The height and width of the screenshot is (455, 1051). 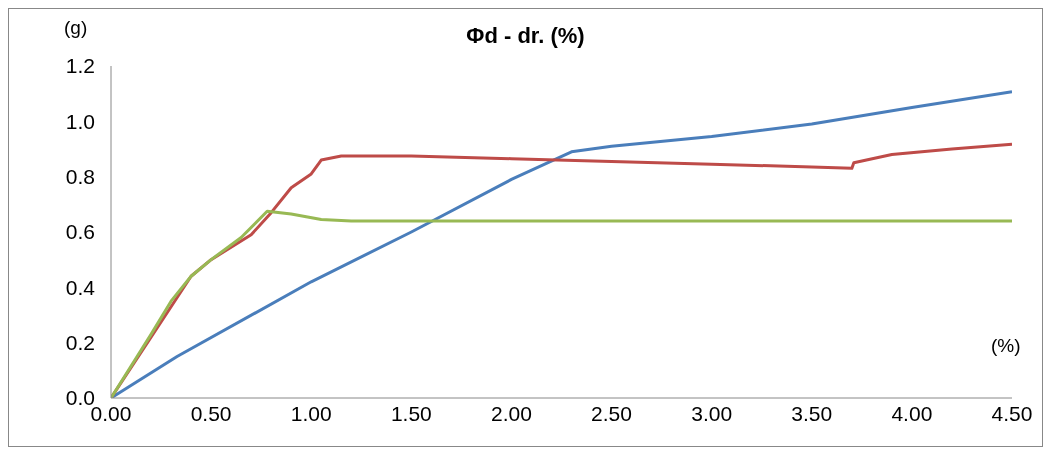 I want to click on x-tick-label: 4.50, so click(x=1012, y=413).